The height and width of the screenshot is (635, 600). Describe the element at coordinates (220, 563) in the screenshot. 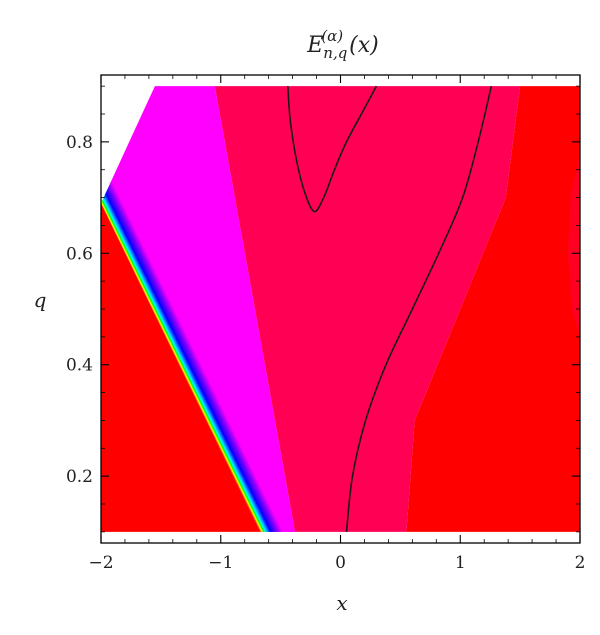

I see `x-tick-label: −1` at that location.